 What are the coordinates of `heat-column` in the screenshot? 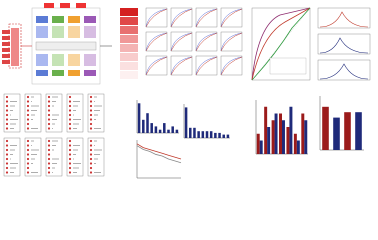 It's located at (129, 43).